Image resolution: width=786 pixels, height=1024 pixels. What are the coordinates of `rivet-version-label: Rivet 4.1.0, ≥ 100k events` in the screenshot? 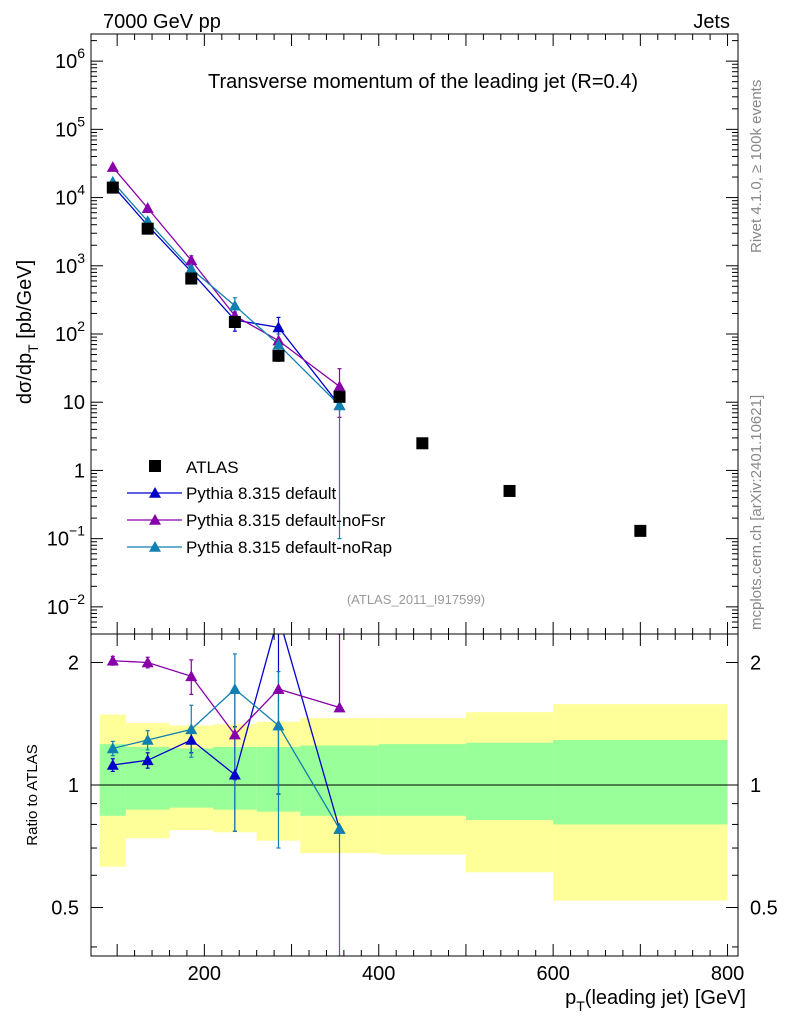 It's located at (756, 166).